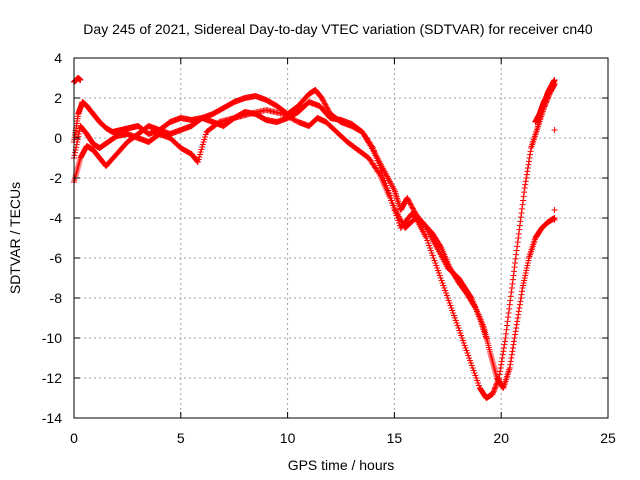 The image size is (640, 480). Describe the element at coordinates (56, 258) in the screenshot. I see `y-tick-label: -6` at that location.